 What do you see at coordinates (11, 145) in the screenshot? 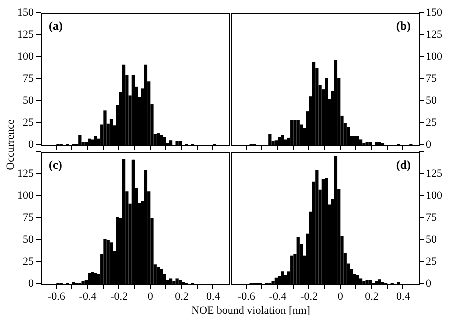
I see `y-axis-title: Occurrence` at bounding box center [11, 145].